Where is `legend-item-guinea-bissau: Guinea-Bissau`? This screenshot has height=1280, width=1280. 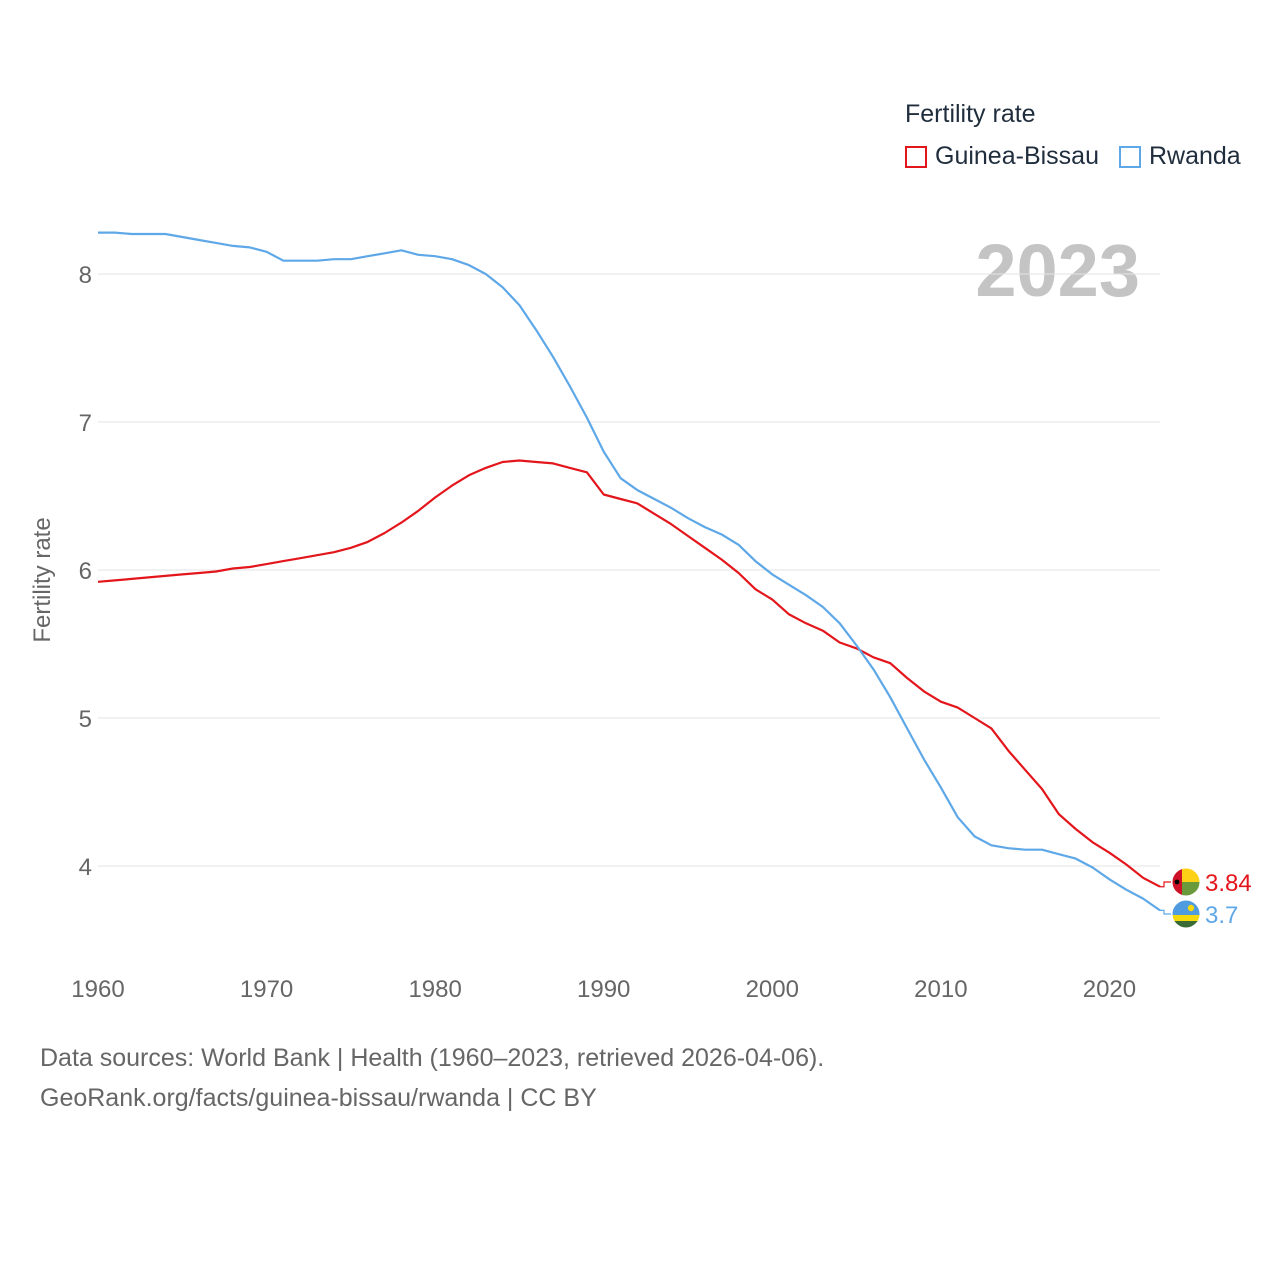 legend-item-guinea-bissau: Guinea-Bissau is located at coordinates (1002, 156).